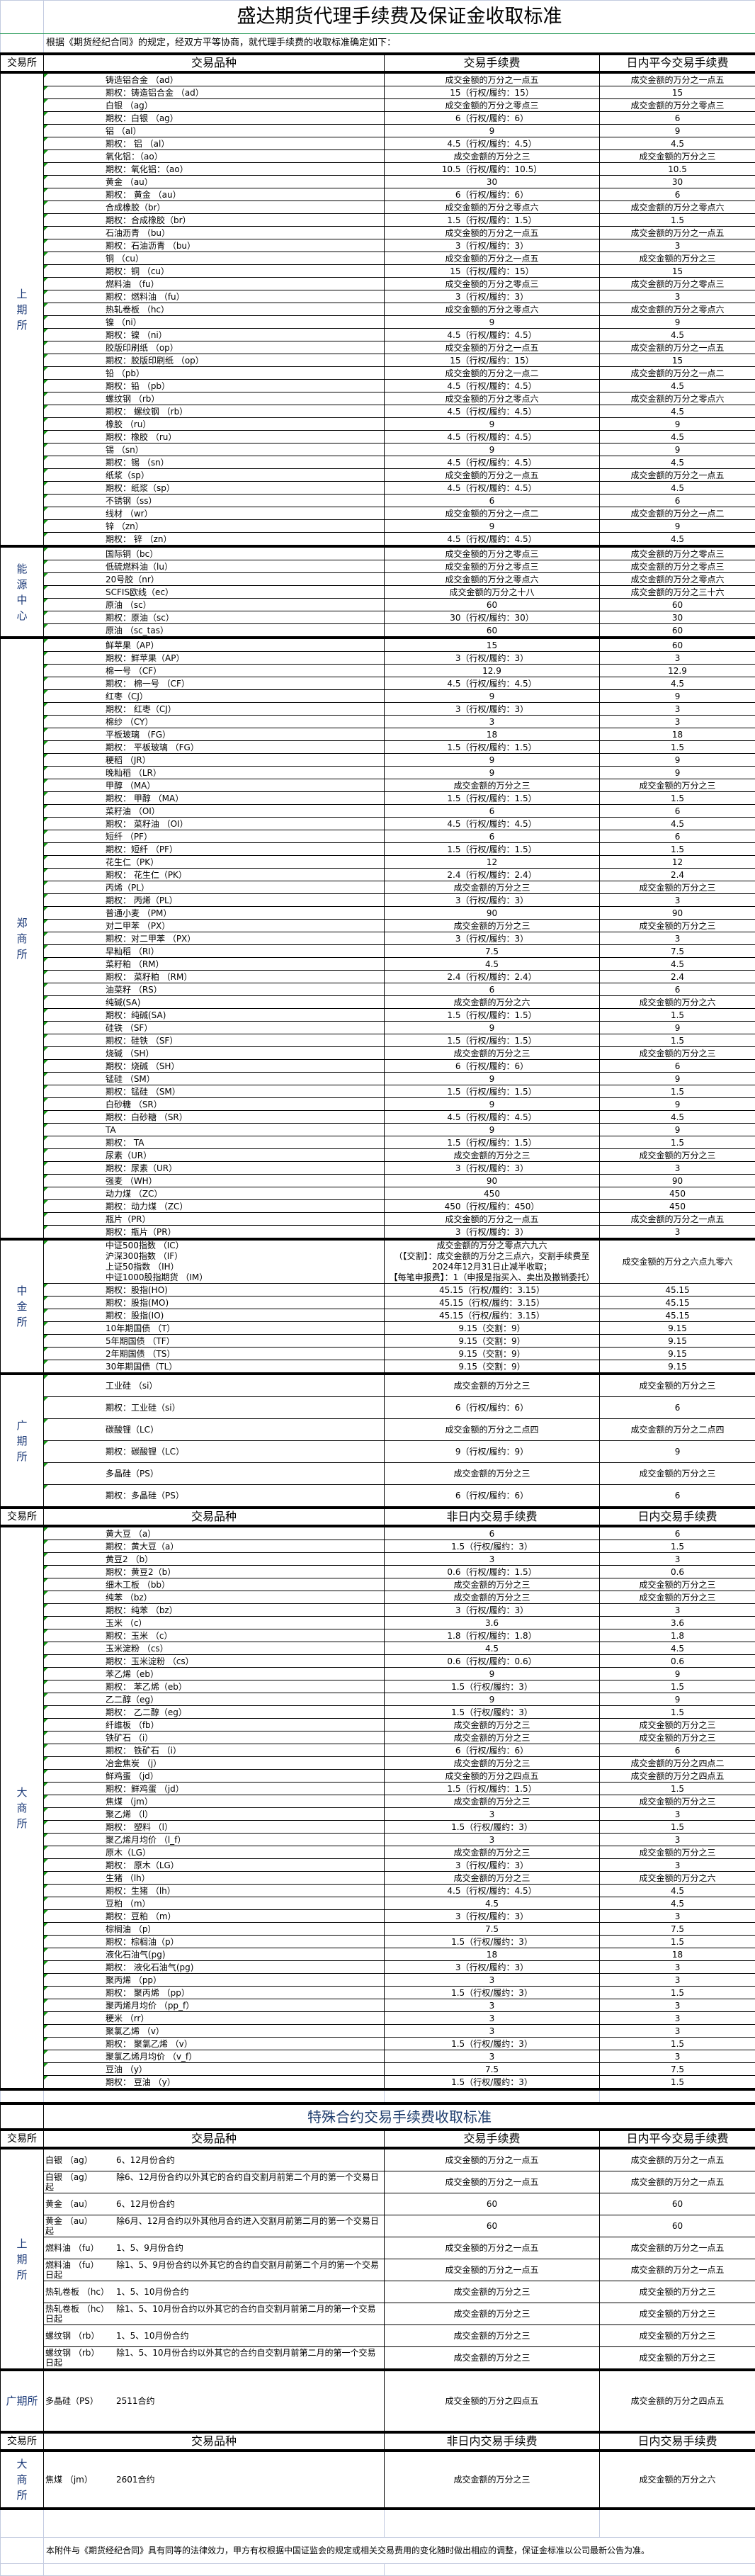  Describe the element at coordinates (378, 1354) in the screenshot. I see `table-row: 2年期国债 （TS）9.15（交割：9）9.15` at that location.